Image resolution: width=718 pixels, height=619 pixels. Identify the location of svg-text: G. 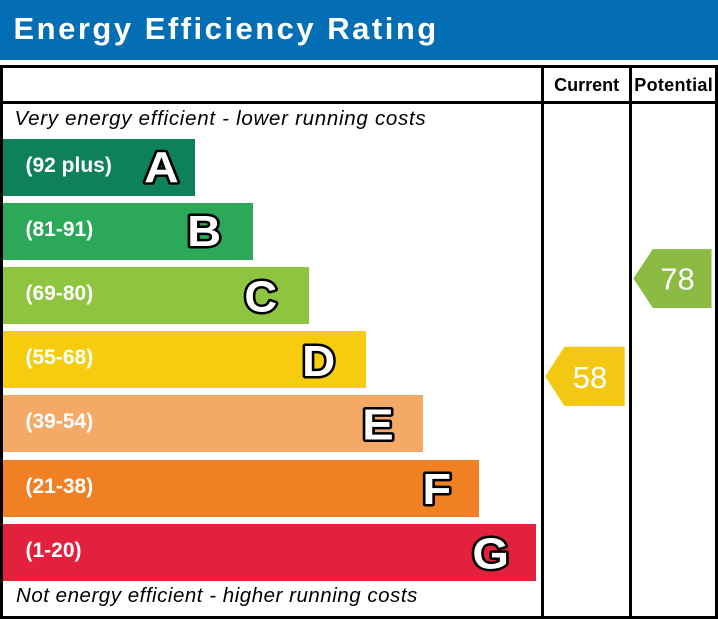
(490, 553).